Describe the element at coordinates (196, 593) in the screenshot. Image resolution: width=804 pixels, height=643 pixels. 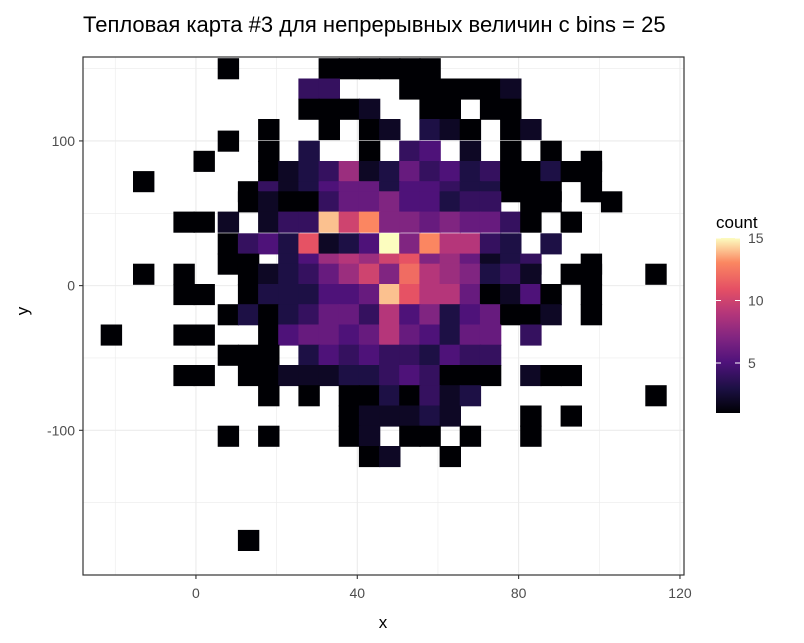
I see `x-tick-label: 0` at that location.